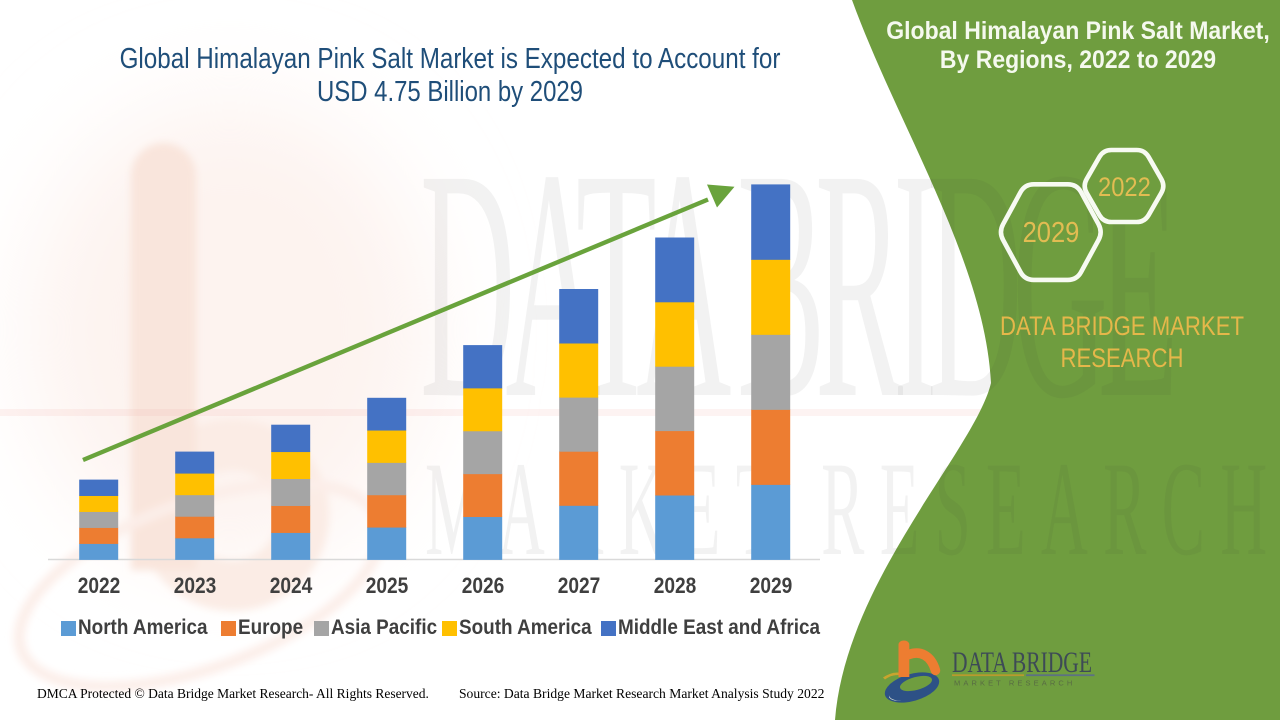  I want to click on svg-text: DATA BRIDGE, so click(1022, 662).